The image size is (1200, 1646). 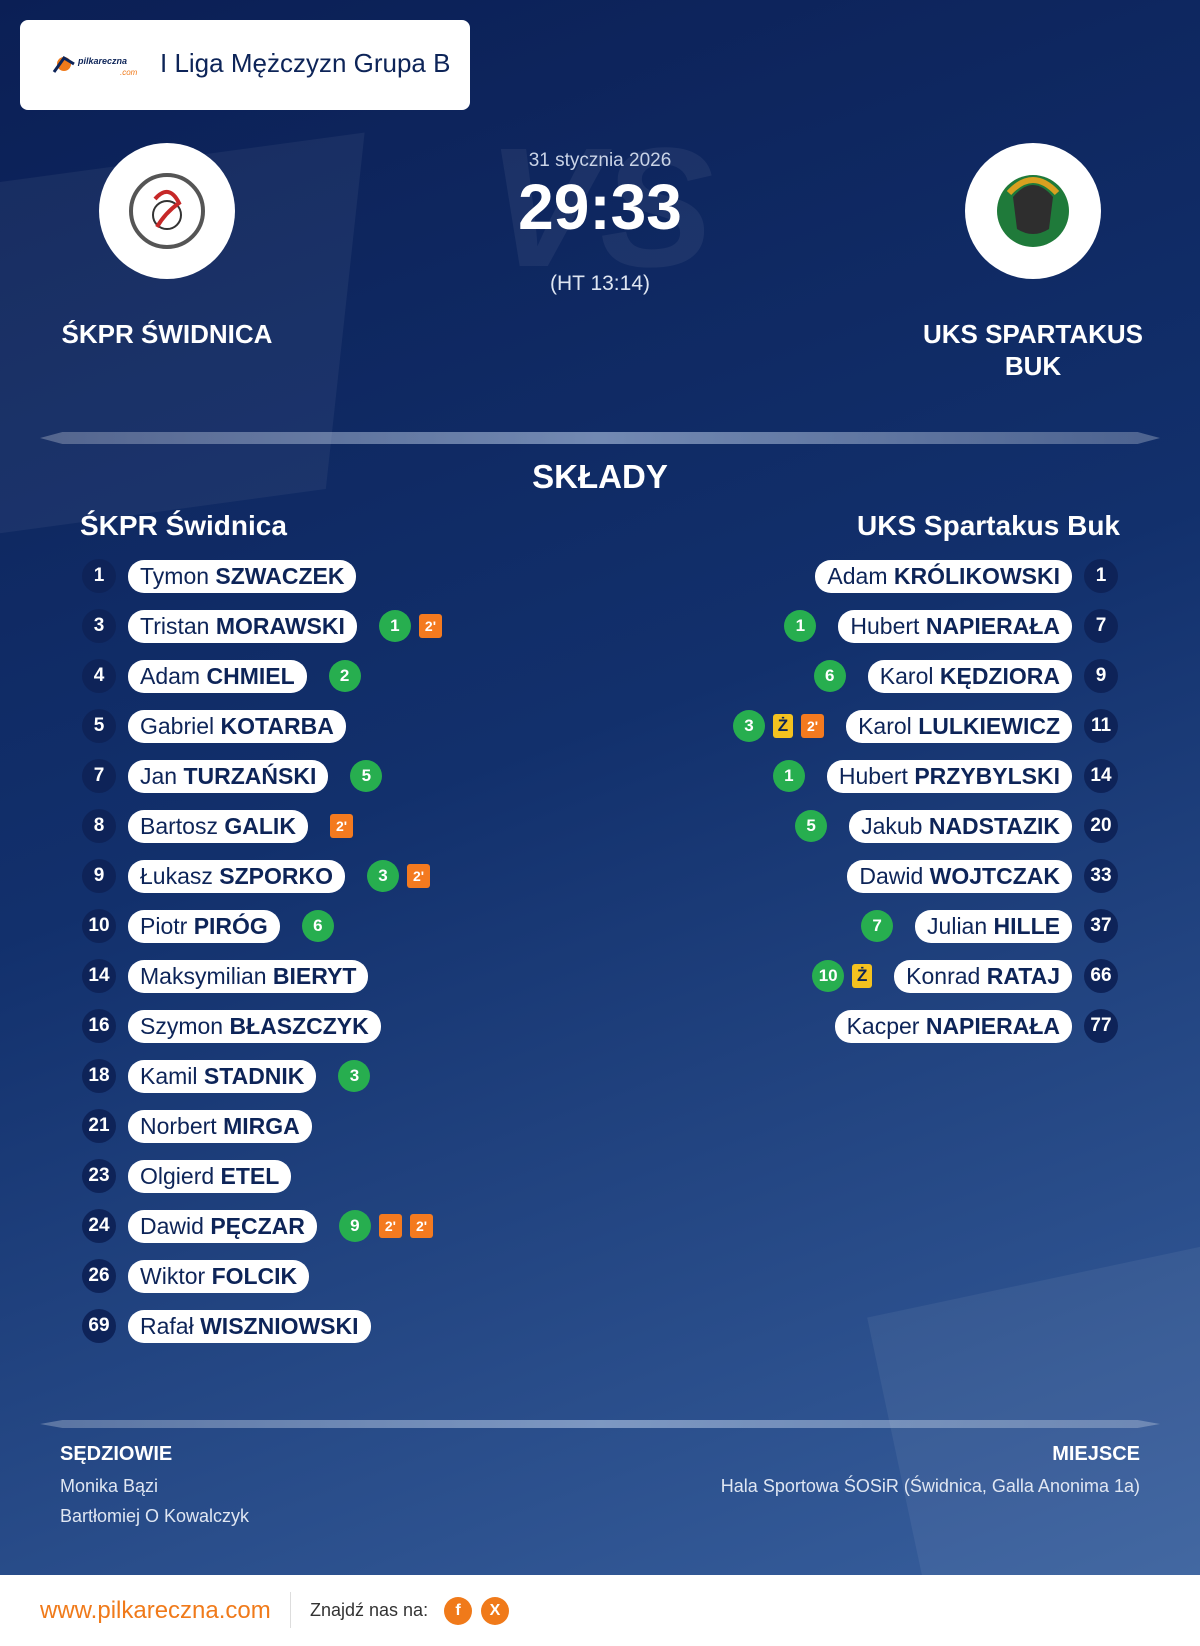 I want to click on official: Monika Bązi, so click(x=109, y=1486).